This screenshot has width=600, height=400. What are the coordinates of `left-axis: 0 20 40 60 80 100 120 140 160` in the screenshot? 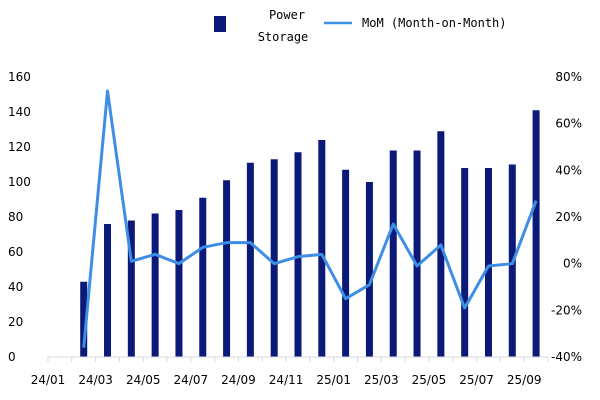 It's located at (19, 217).